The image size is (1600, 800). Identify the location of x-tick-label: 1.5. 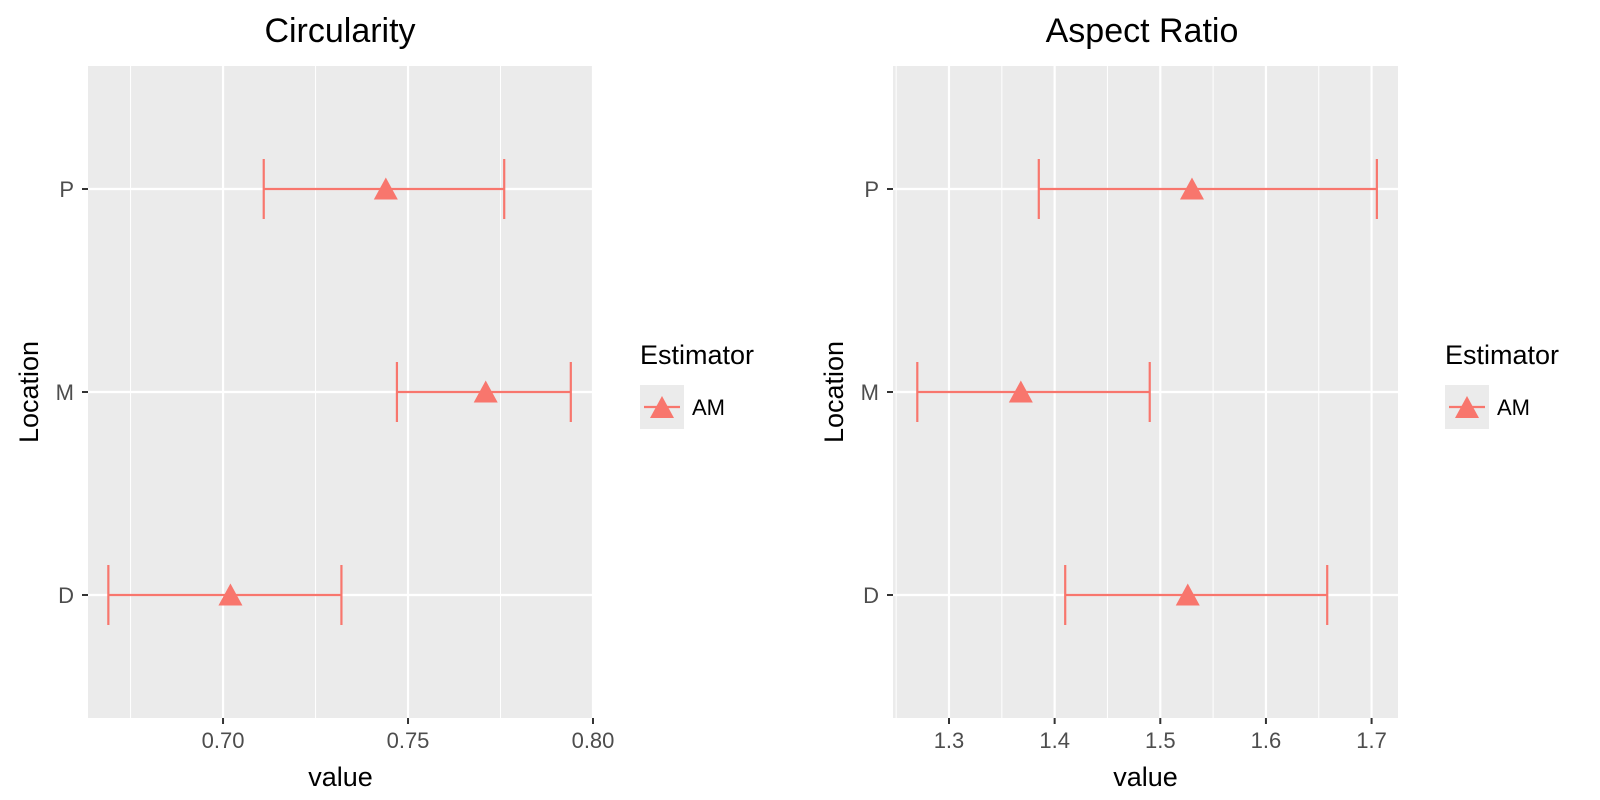
(1160, 740).